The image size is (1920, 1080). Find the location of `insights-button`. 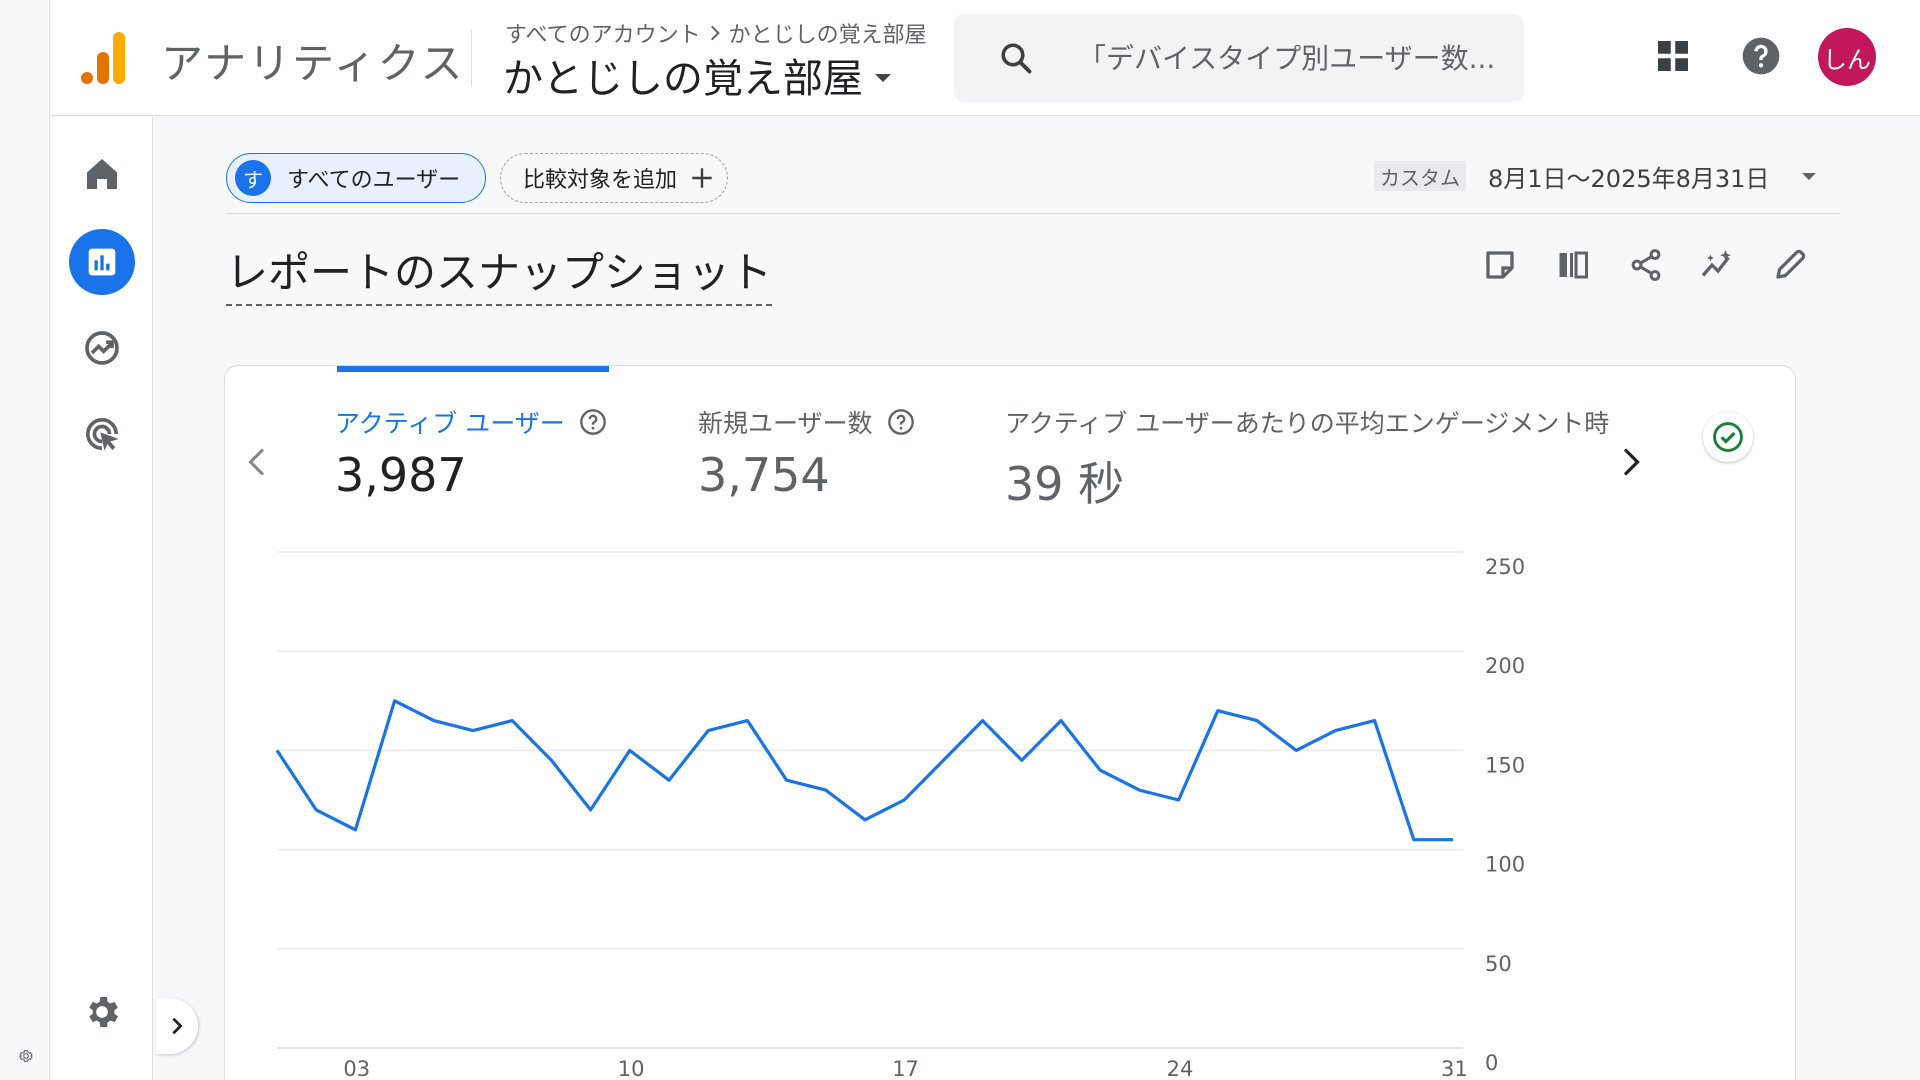

insights-button is located at coordinates (1718, 265).